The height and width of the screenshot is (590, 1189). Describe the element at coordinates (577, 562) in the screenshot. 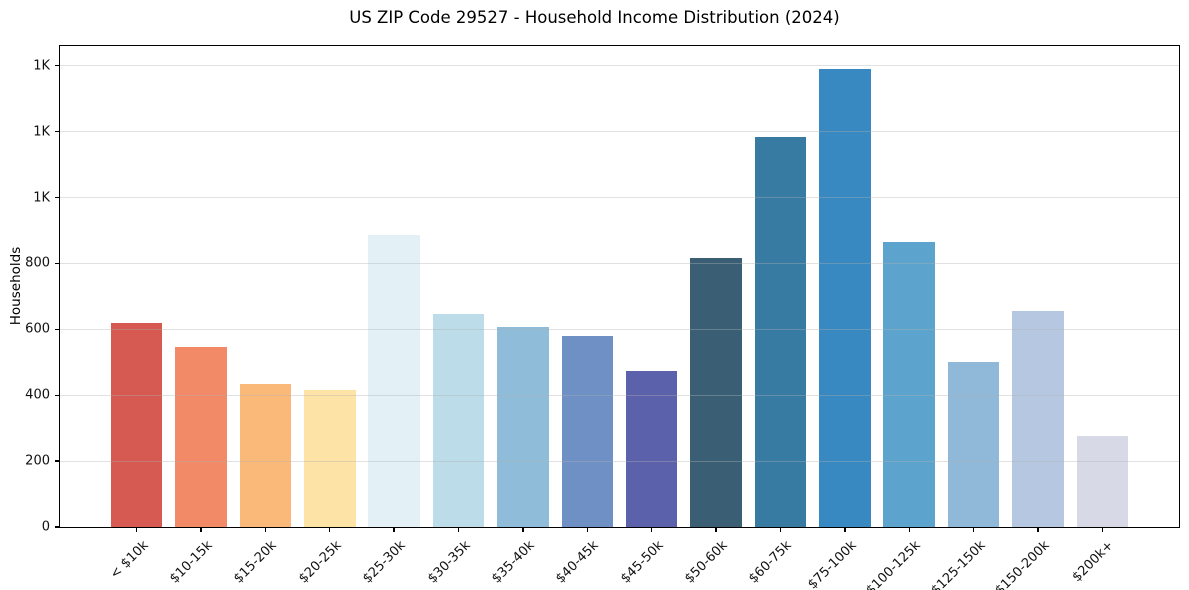

I see `x-tick-label: $40-45k` at that location.